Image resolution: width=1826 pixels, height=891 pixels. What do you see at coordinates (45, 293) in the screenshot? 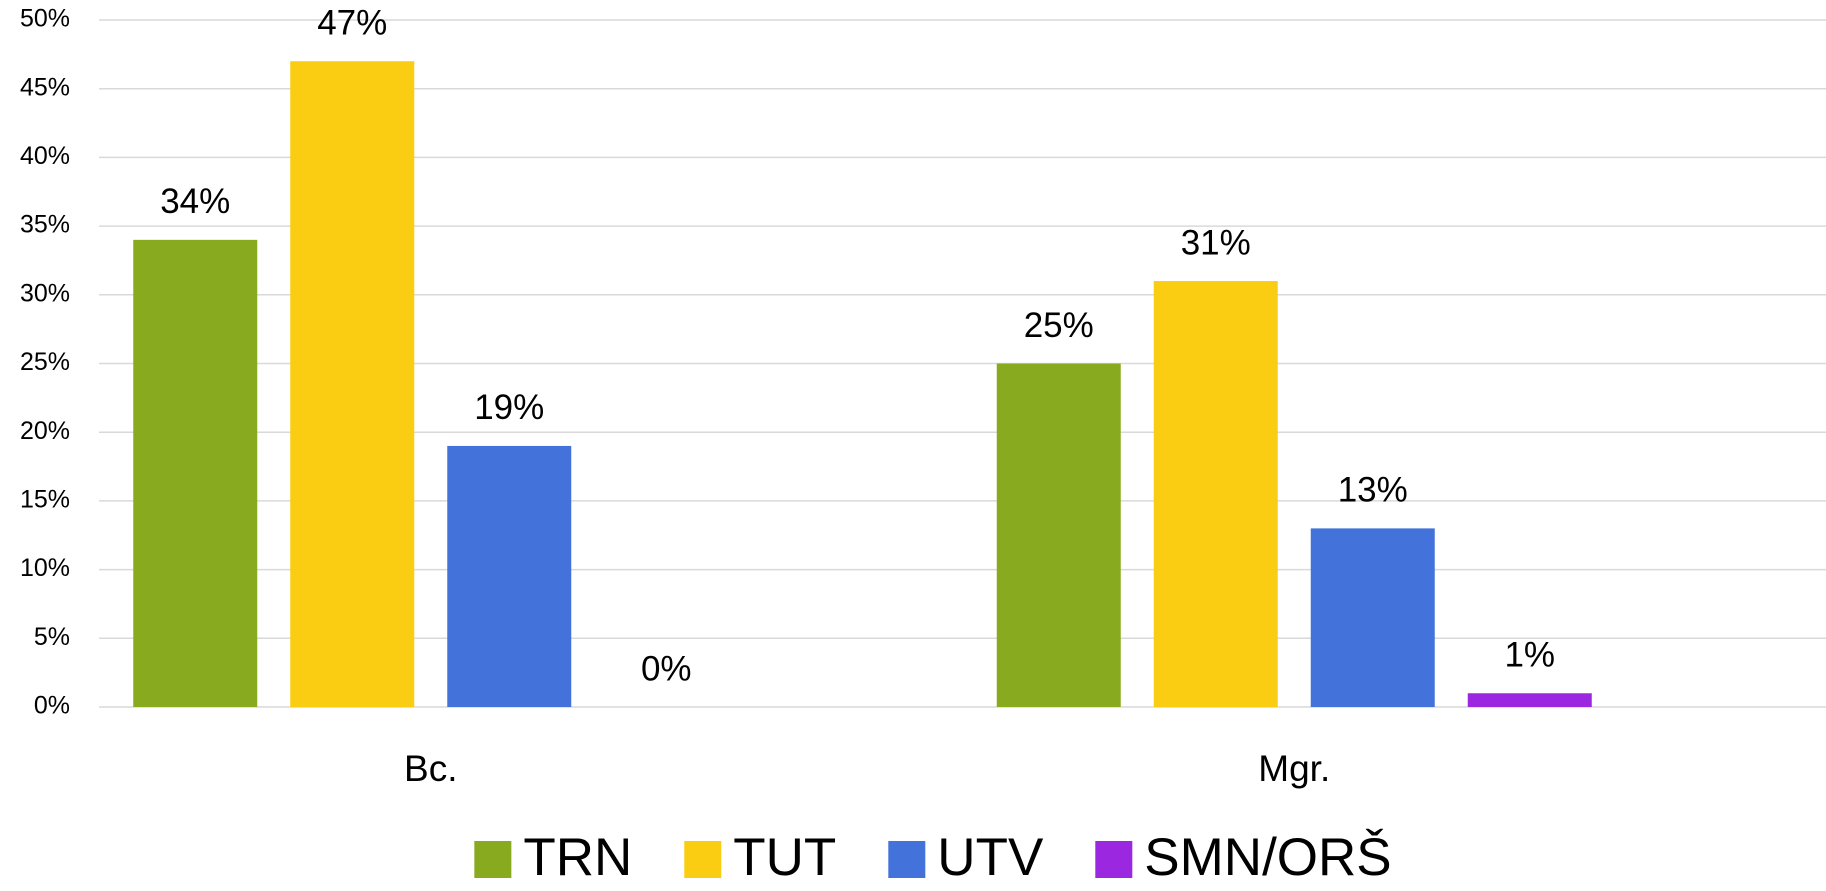
I see `y-tick-label: 30%` at bounding box center [45, 293].